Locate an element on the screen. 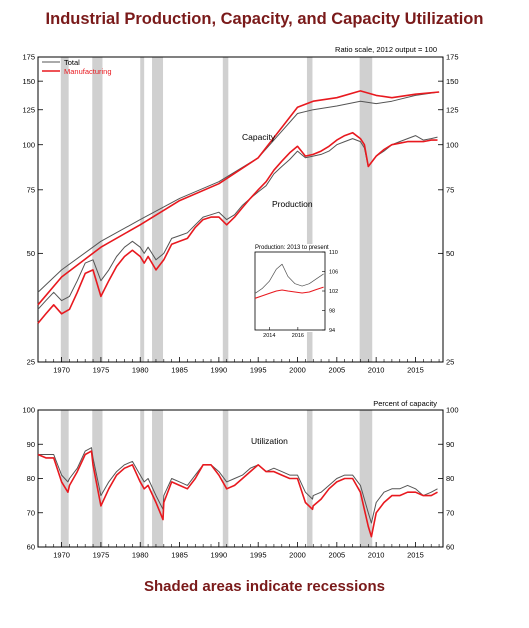 This screenshot has height=628, width=529. y-tick-label-right: 70 is located at coordinates (450, 512).